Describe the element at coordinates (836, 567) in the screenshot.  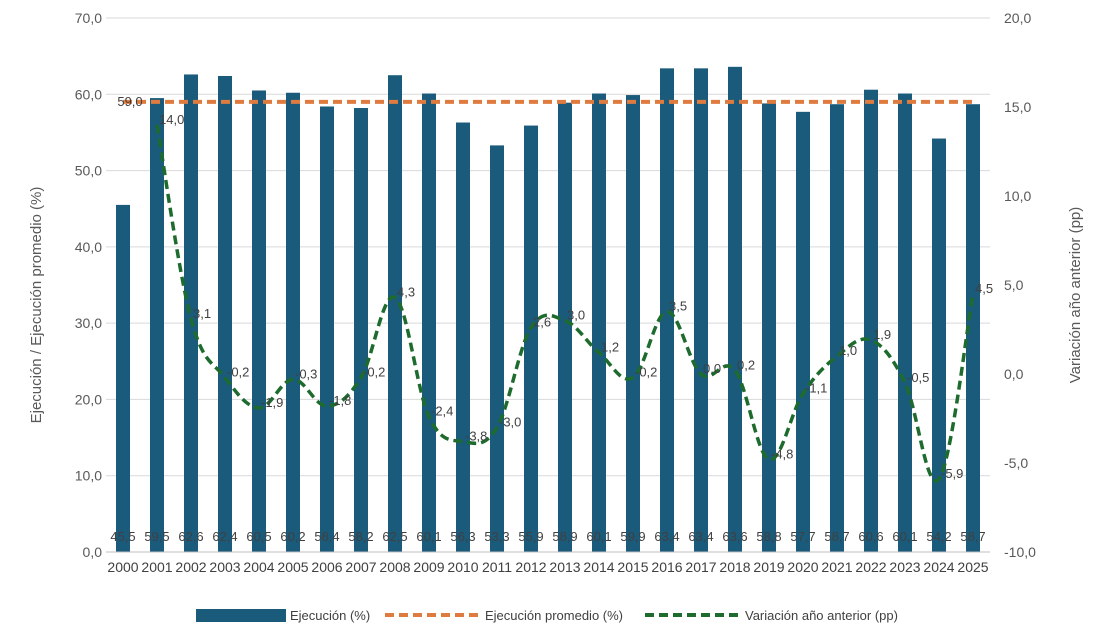
I see `x-tick-label: 2021` at that location.